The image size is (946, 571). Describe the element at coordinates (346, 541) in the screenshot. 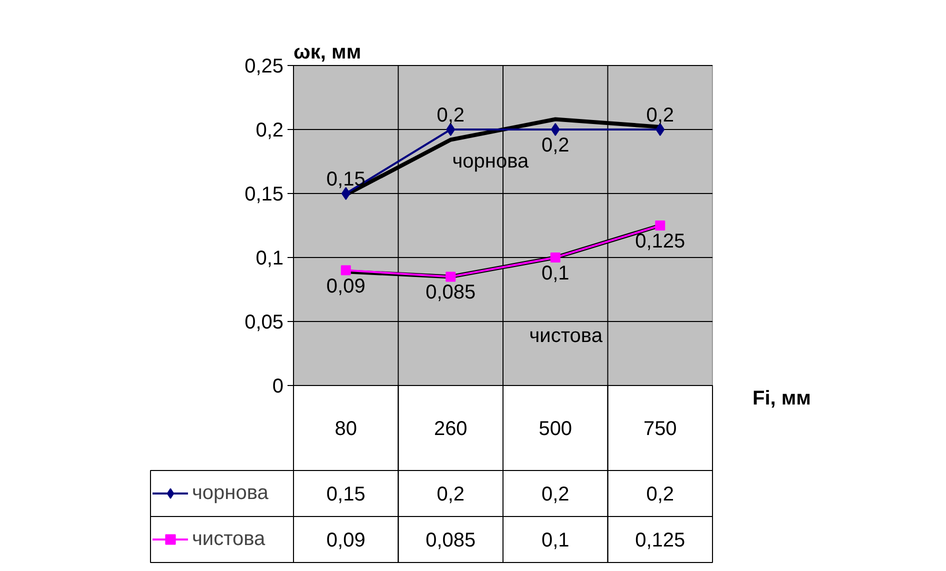

I see `data-label: 0,09` at that location.